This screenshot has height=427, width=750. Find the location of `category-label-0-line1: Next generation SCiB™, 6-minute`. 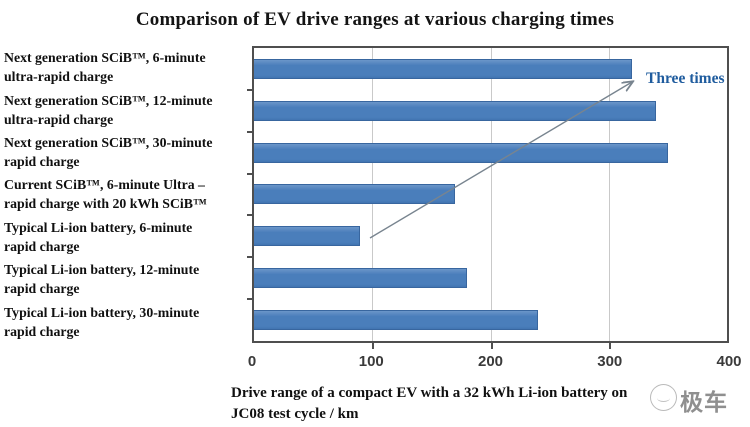

category-label-0-line1: Next generation SCiB™, 6-minute is located at coordinates (105, 58).